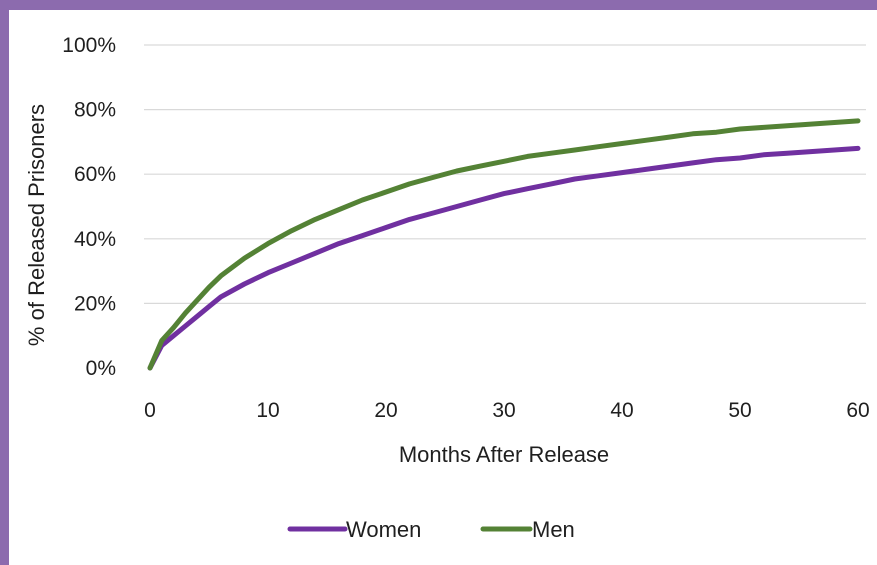 The height and width of the screenshot is (565, 877). I want to click on x-tick-label: 10, so click(267, 410).